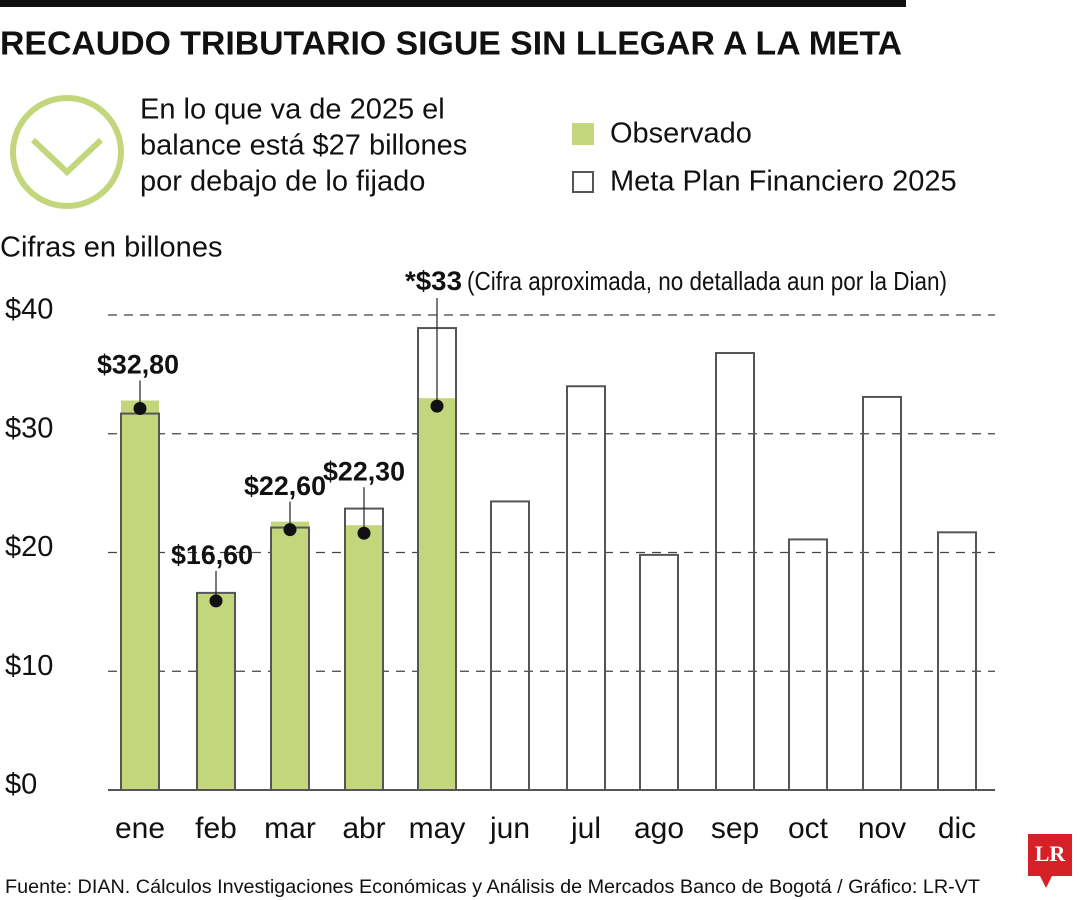 This screenshot has height=900, width=1080. I want to click on check-icon, so click(67, 152).